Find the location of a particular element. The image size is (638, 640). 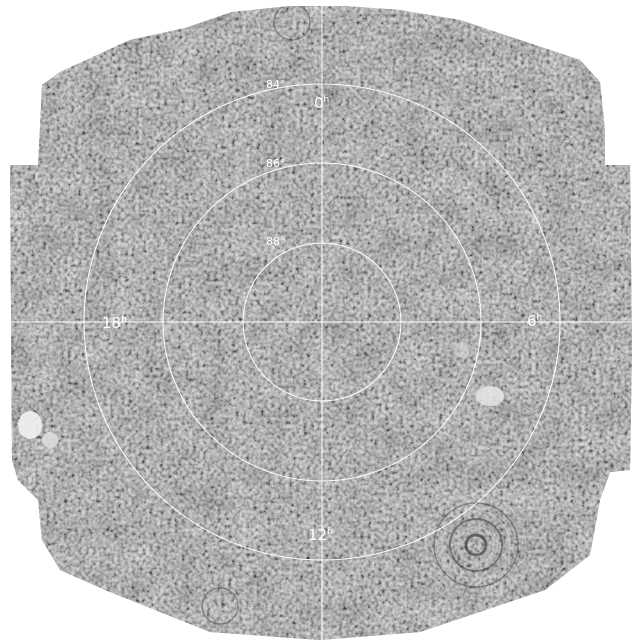

dec-label-84: 84° is located at coordinates (276, 84).